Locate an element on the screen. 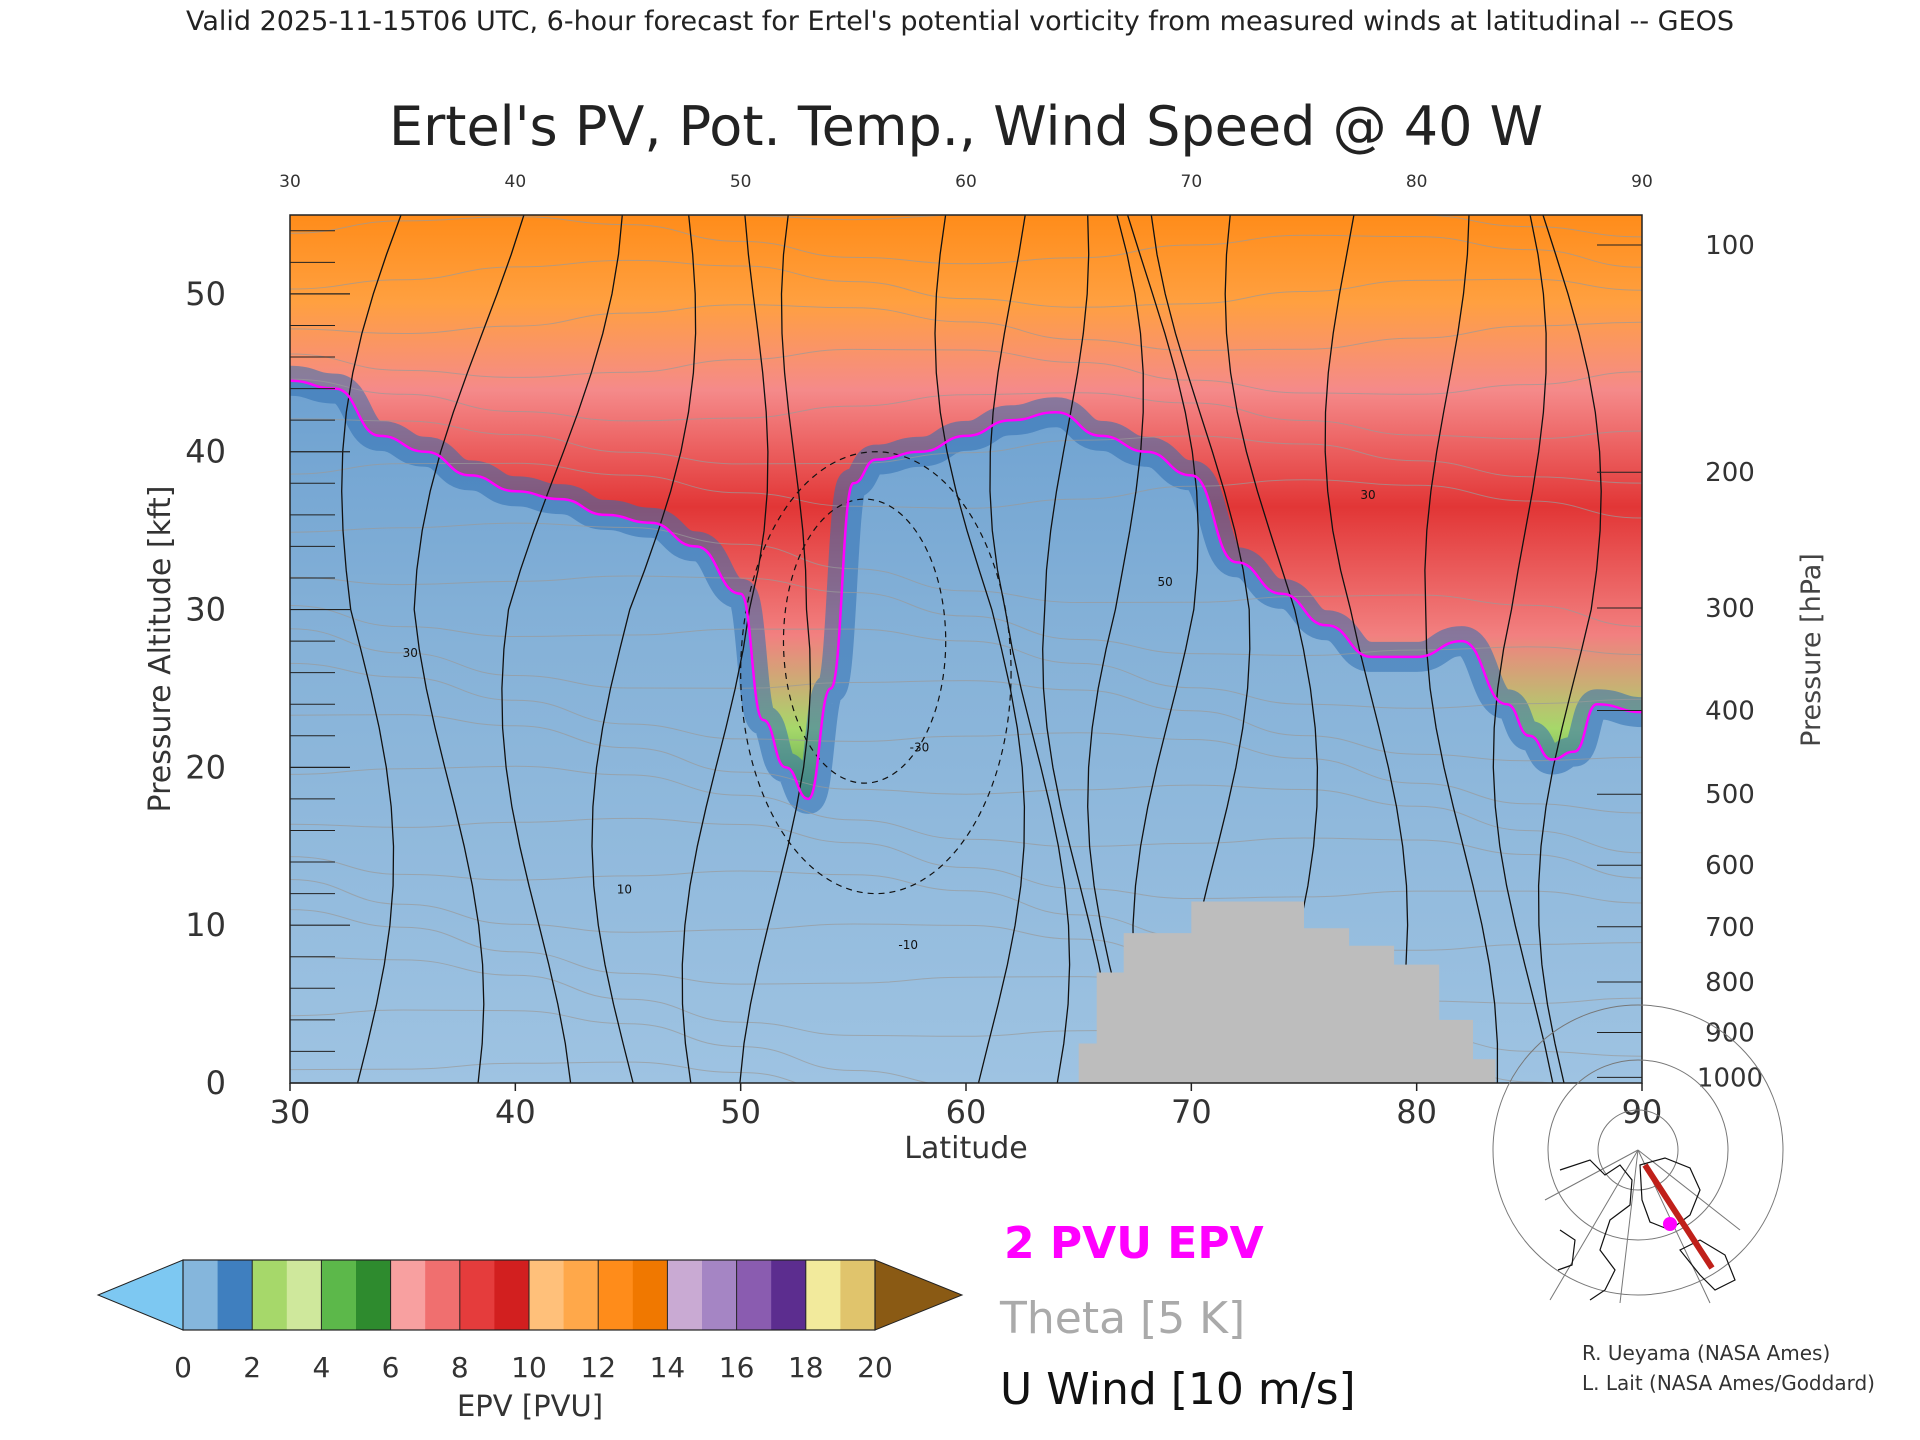 The height and width of the screenshot is (1440, 1920). y-tick-label: 40 is located at coordinates (205, 452).